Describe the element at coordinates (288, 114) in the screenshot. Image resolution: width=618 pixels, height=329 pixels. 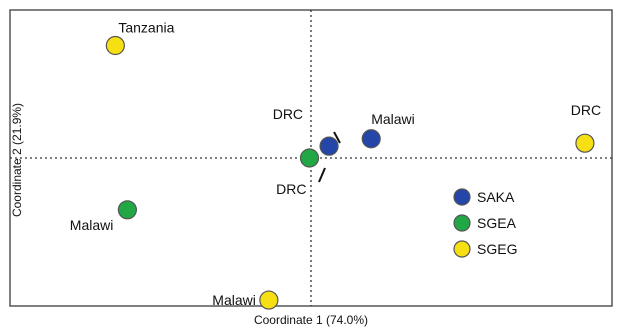
I see `point-label-saka-drc: DRC` at that location.